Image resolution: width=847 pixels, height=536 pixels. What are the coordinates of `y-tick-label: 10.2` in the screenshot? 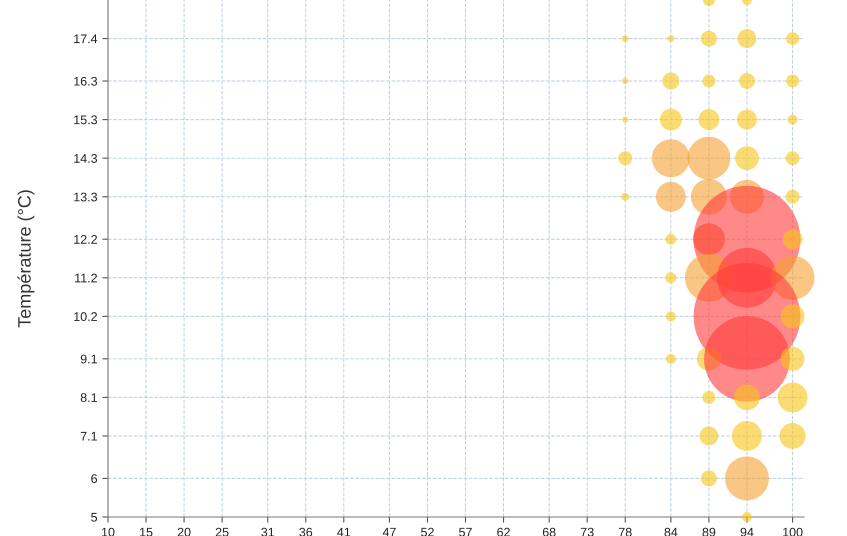 It's located at (85, 317).